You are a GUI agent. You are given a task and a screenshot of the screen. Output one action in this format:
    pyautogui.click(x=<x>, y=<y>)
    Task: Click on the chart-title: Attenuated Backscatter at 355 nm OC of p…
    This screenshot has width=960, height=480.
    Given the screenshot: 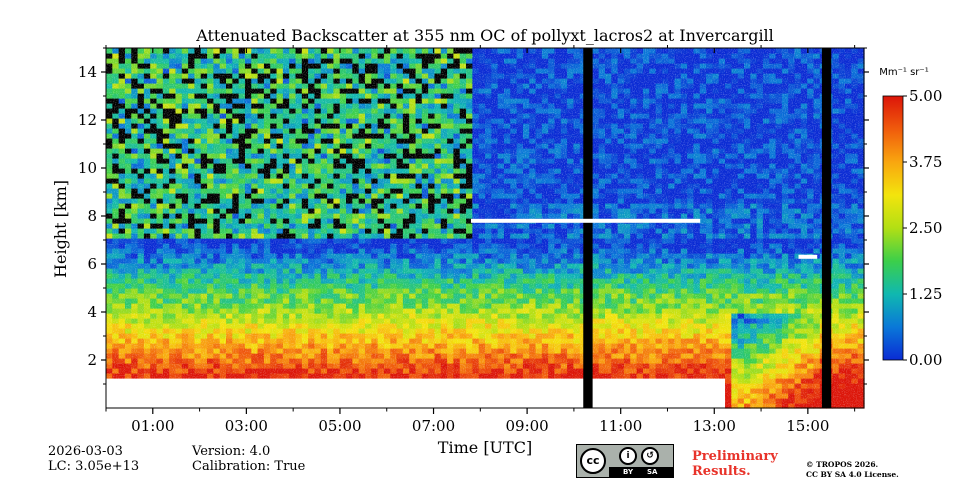 What is the action you would take?
    pyautogui.click(x=484, y=35)
    